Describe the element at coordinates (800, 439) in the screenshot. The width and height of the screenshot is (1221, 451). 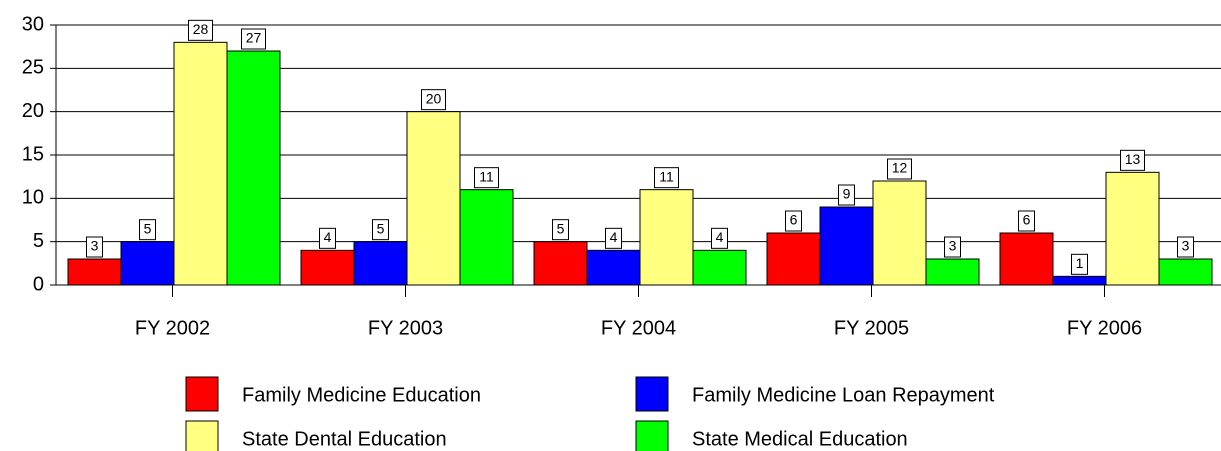
I see `legend-label: State Medical Education` at that location.